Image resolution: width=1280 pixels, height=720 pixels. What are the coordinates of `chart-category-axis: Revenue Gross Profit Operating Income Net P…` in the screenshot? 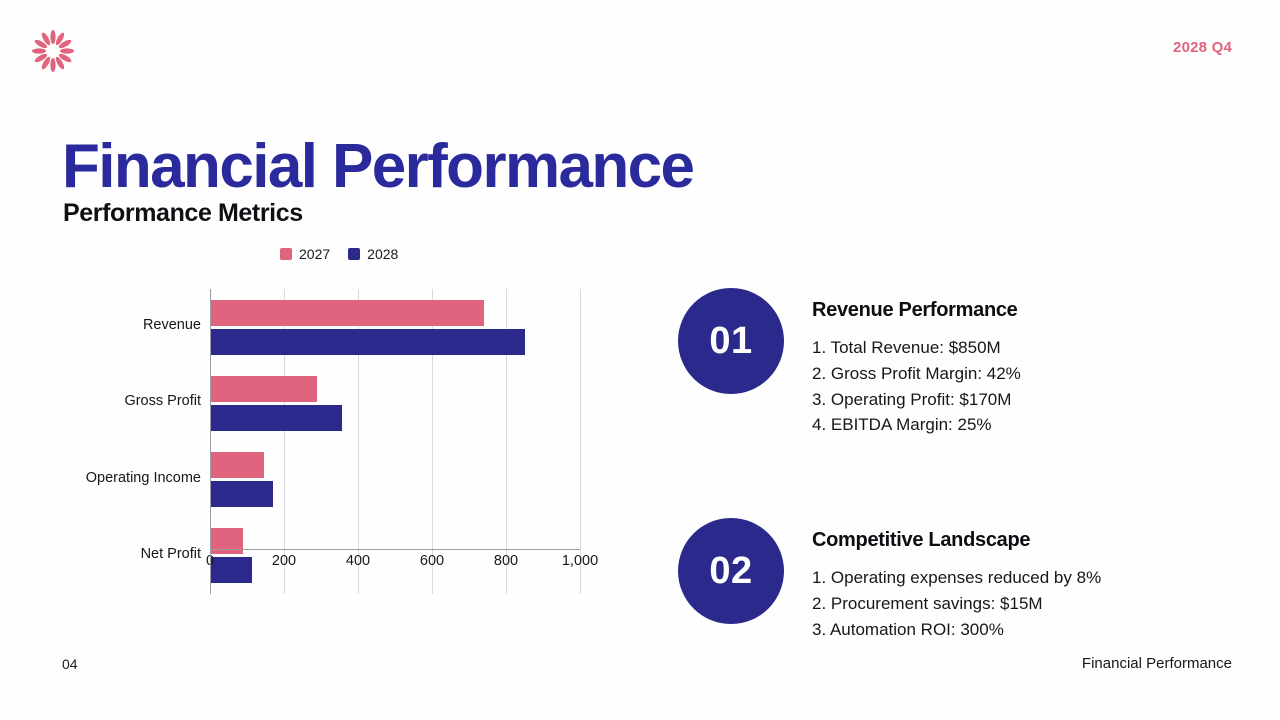 It's located at (131, 441).